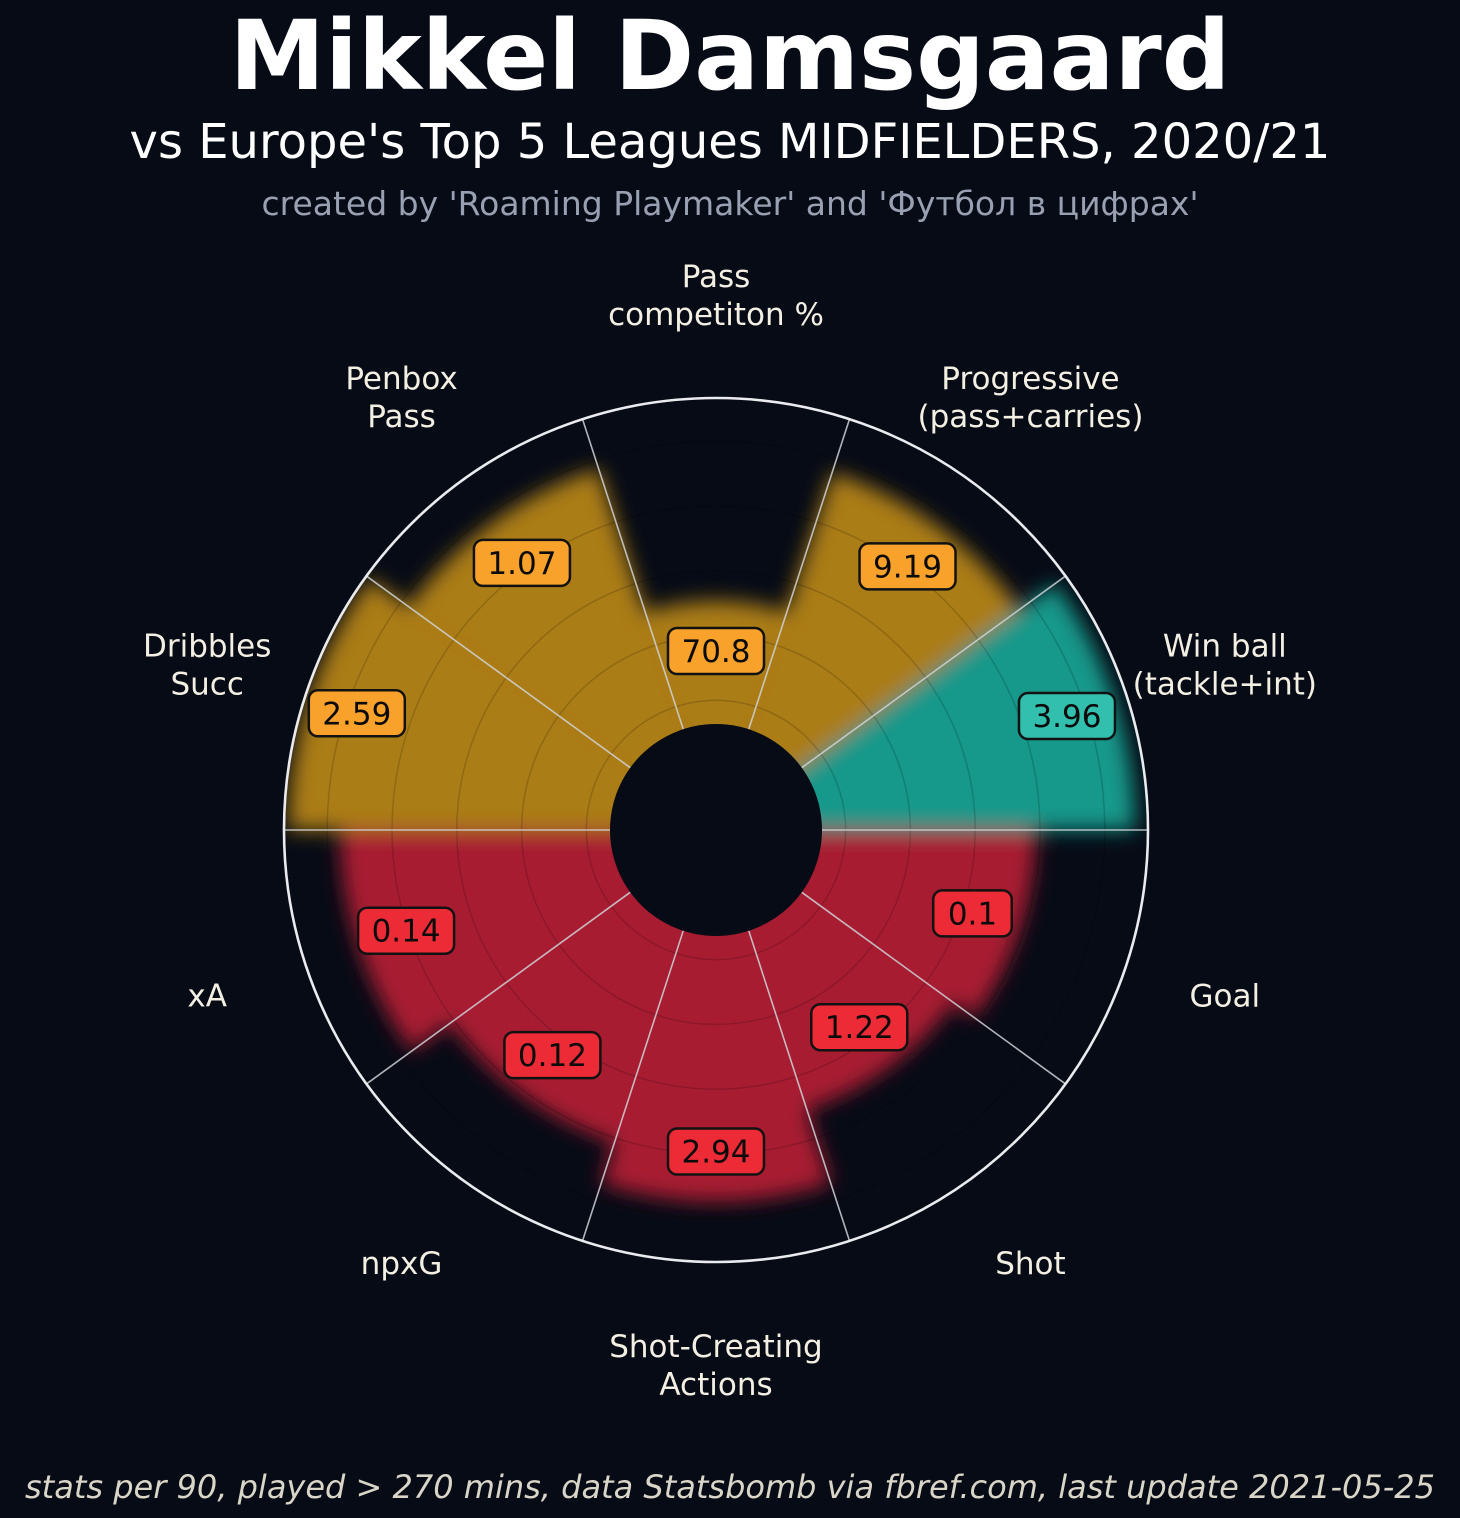 The height and width of the screenshot is (1518, 1460). I want to click on value-badge-text: 9.19, so click(907, 567).